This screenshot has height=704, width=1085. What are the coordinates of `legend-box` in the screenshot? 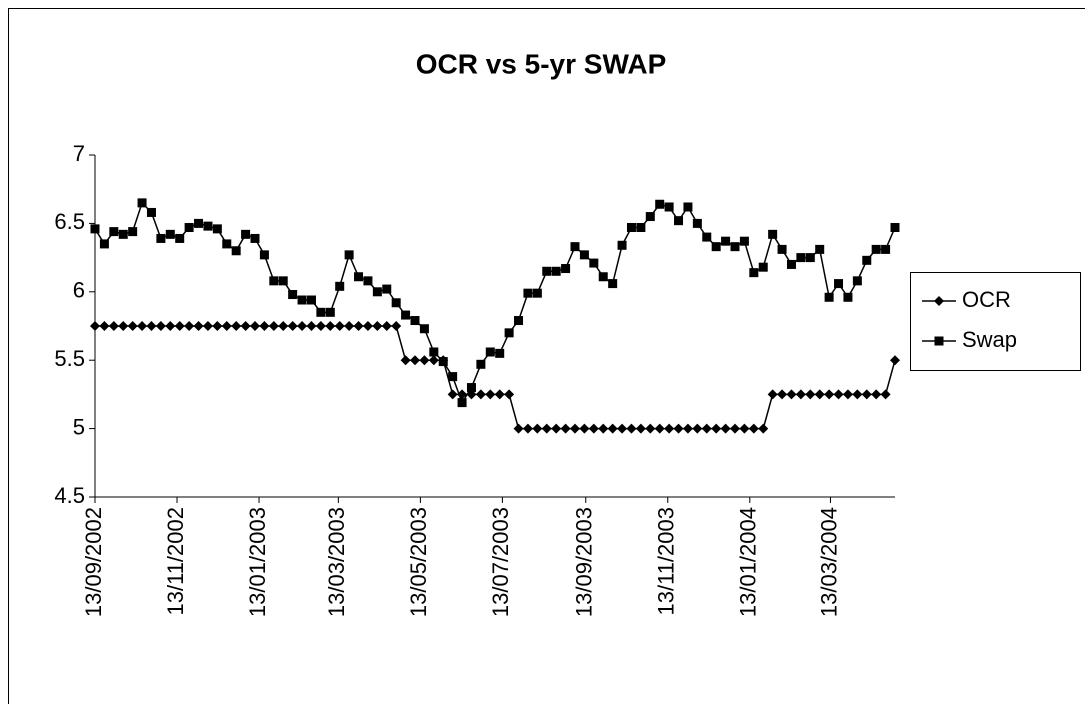 It's located at (995, 321).